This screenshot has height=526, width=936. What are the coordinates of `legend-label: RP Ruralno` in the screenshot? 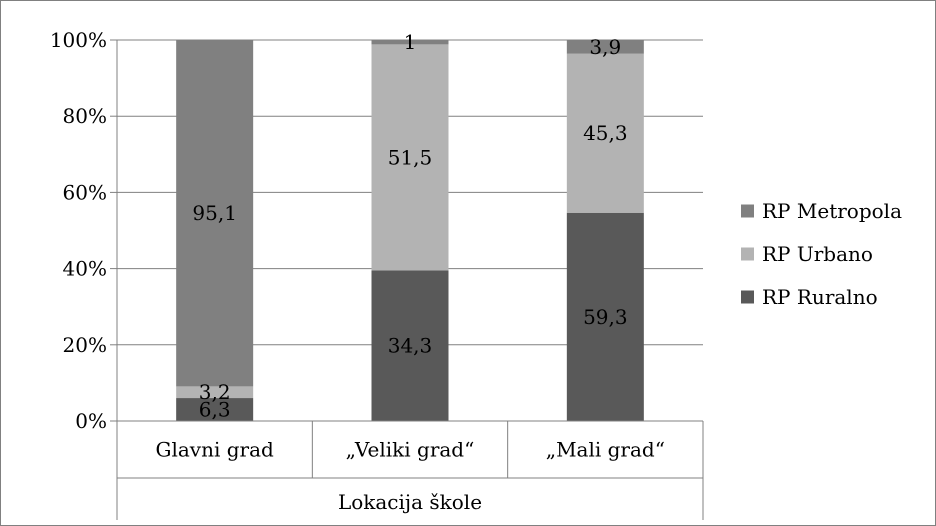 It's located at (820, 297).